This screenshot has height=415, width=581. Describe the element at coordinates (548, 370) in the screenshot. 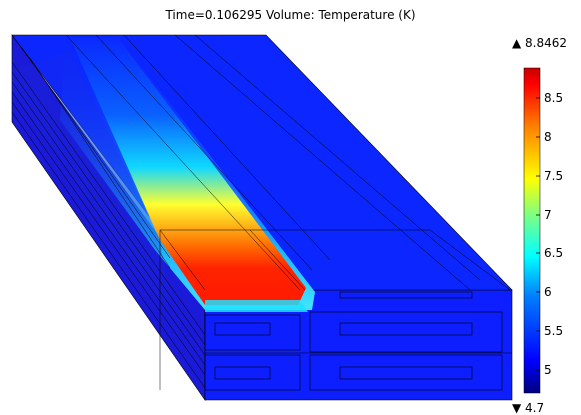

I see `colorbar-tick-label: 5` at that location.